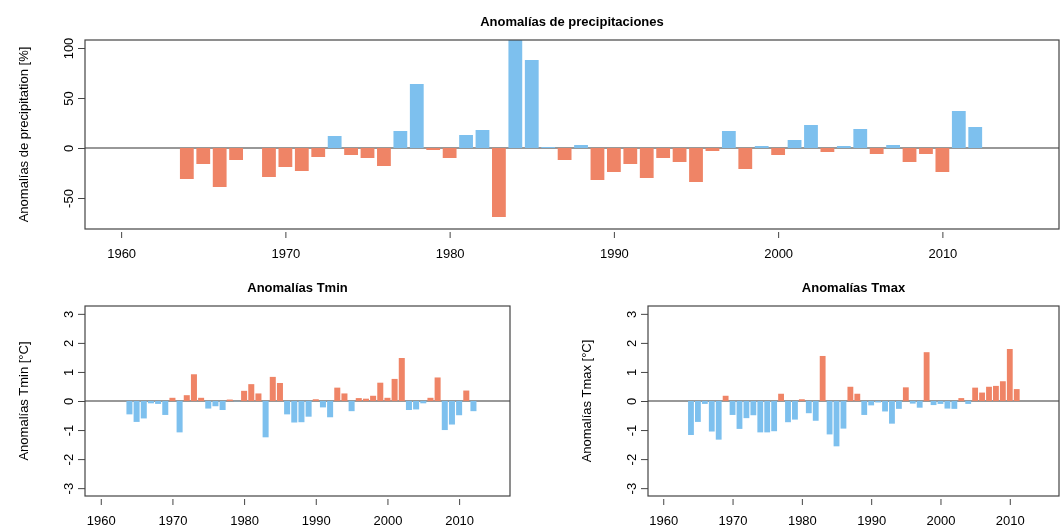 This screenshot has height=531, width=1061. Describe the element at coordinates (68, 98) in the screenshot. I see `y-tick-label: 50` at that location.